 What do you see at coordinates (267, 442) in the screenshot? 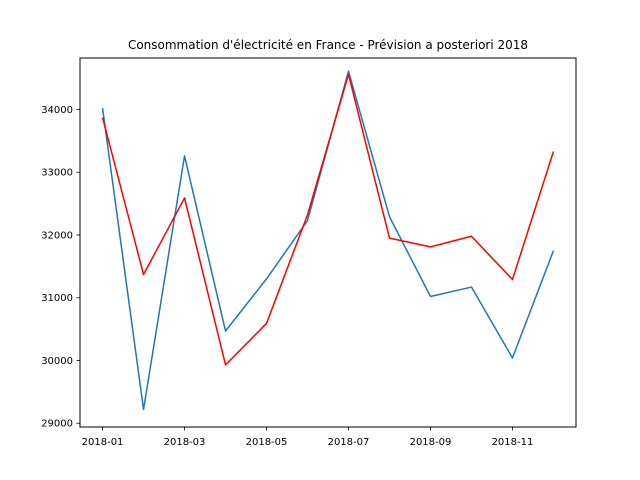
I see `x-tick-label: 2018-05` at bounding box center [267, 442].